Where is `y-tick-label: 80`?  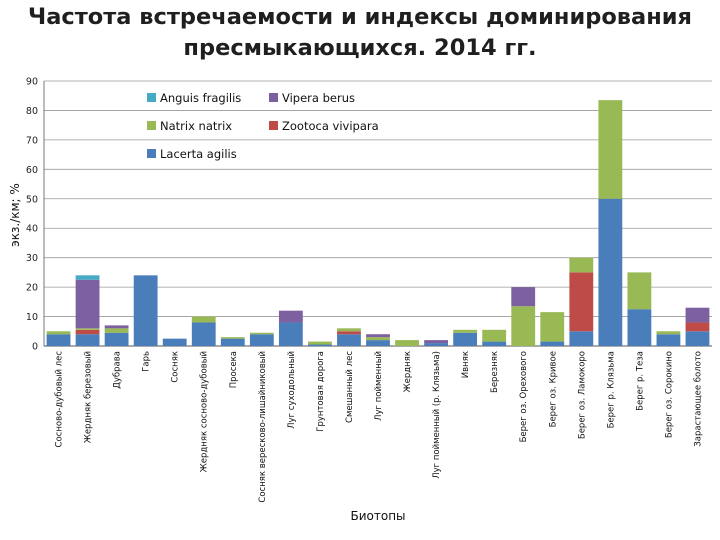
y-tick-label: 80 is located at coordinates (32, 111).